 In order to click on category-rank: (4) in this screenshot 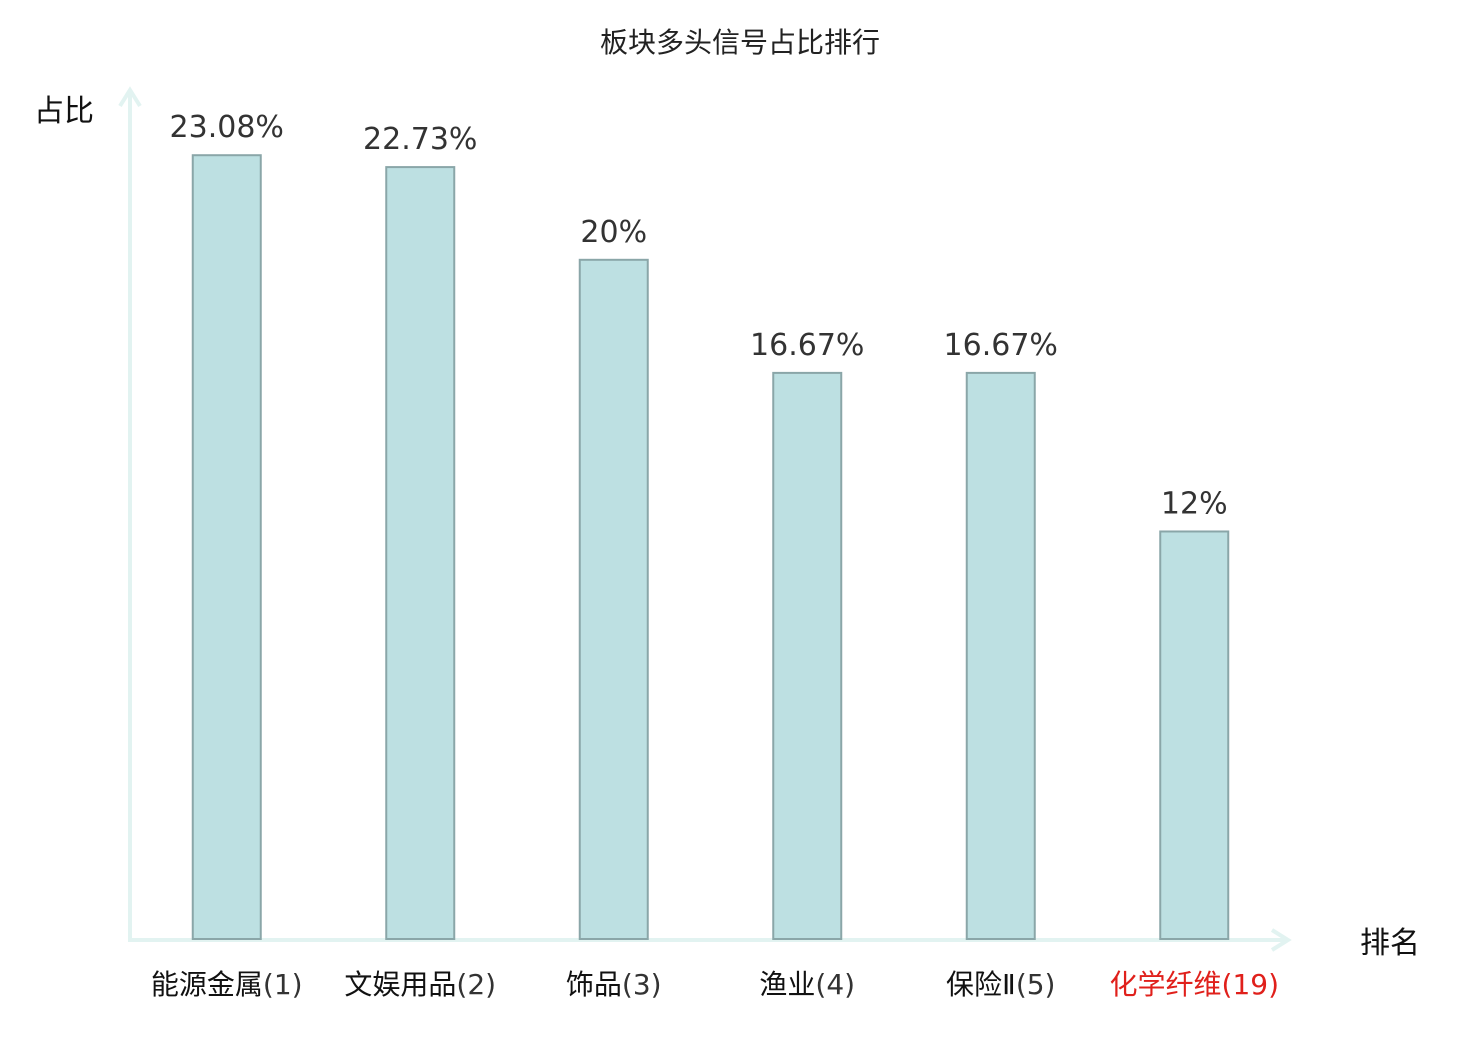, I will do `click(835, 984)`.